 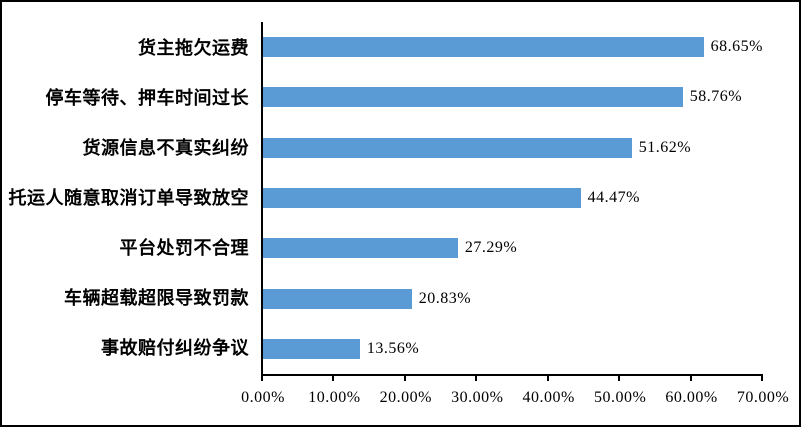 I want to click on x-axis-tick-label: 70.00%, so click(x=763, y=397).